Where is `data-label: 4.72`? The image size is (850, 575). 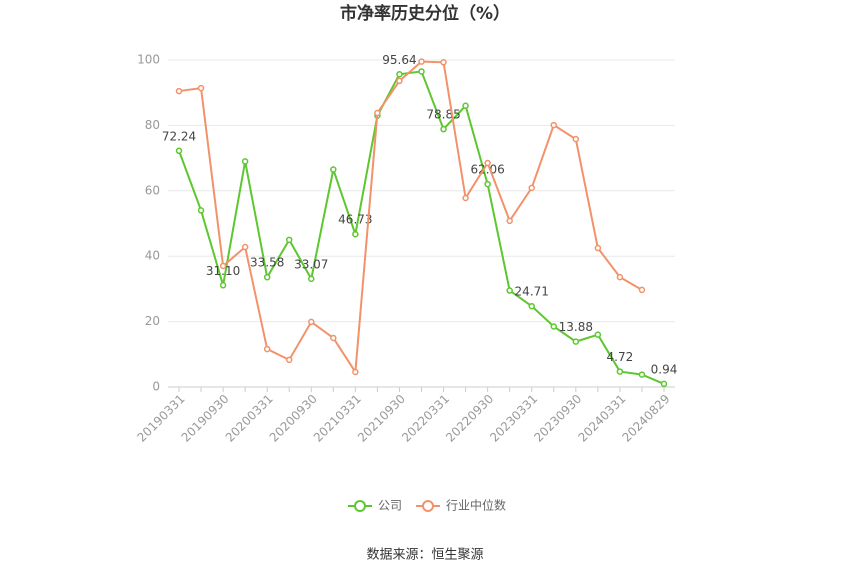 data-label: 4.72 is located at coordinates (620, 357).